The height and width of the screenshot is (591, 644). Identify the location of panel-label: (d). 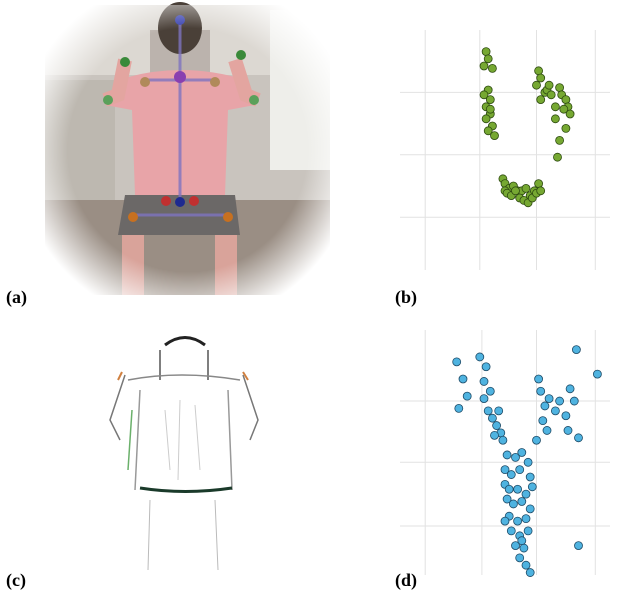
(406, 580).